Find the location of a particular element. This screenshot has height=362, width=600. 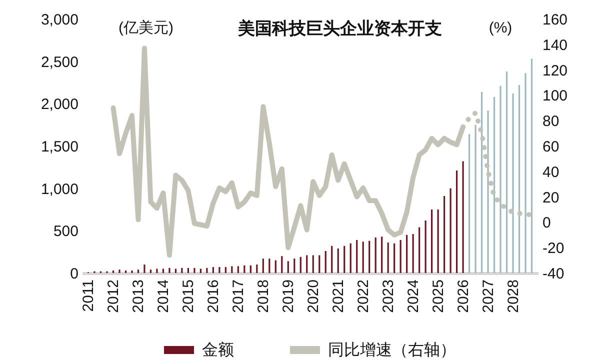

y2-tick-label: 60 is located at coordinates (551, 147).